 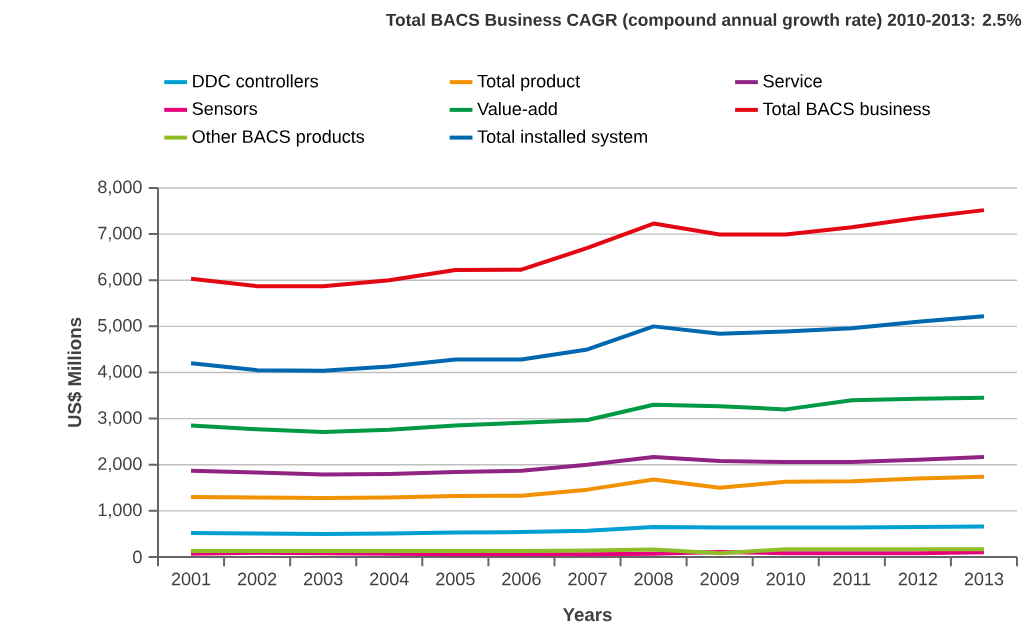 What do you see at coordinates (562, 138) in the screenshot?
I see `legend-label: Total installed system` at bounding box center [562, 138].